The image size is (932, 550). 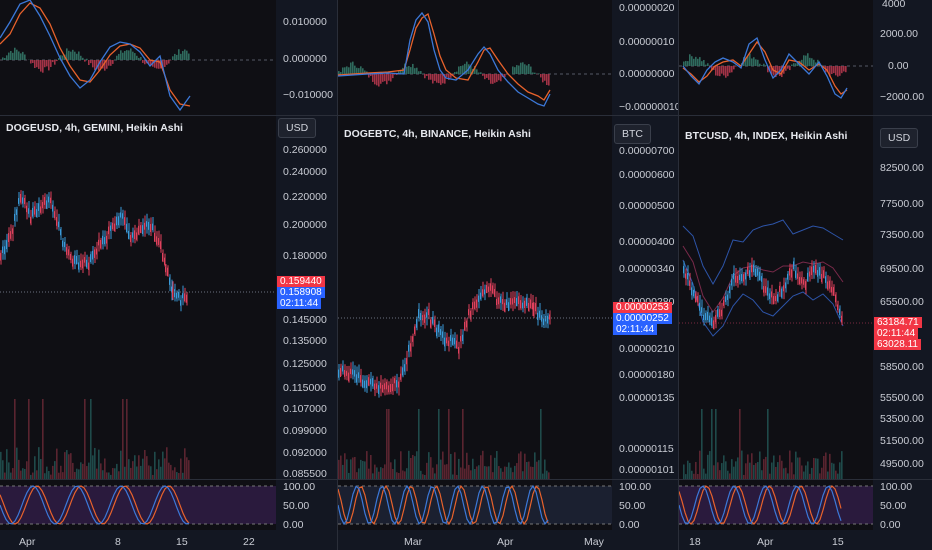 What do you see at coordinates (632, 134) in the screenshot?
I see `currency-button-2: BTC` at bounding box center [632, 134].